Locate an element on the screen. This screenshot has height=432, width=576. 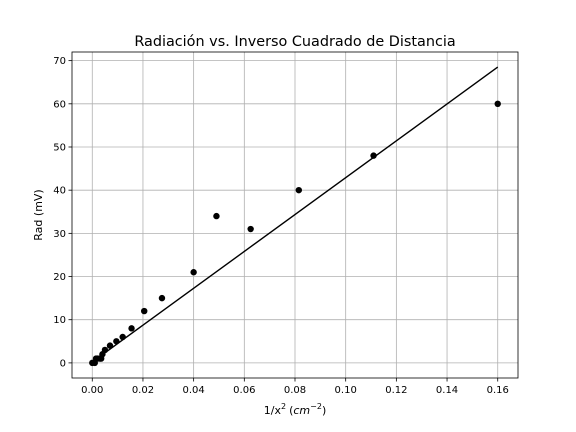
x-axis-label-unit-exponent: −2 is located at coordinates (316, 406).